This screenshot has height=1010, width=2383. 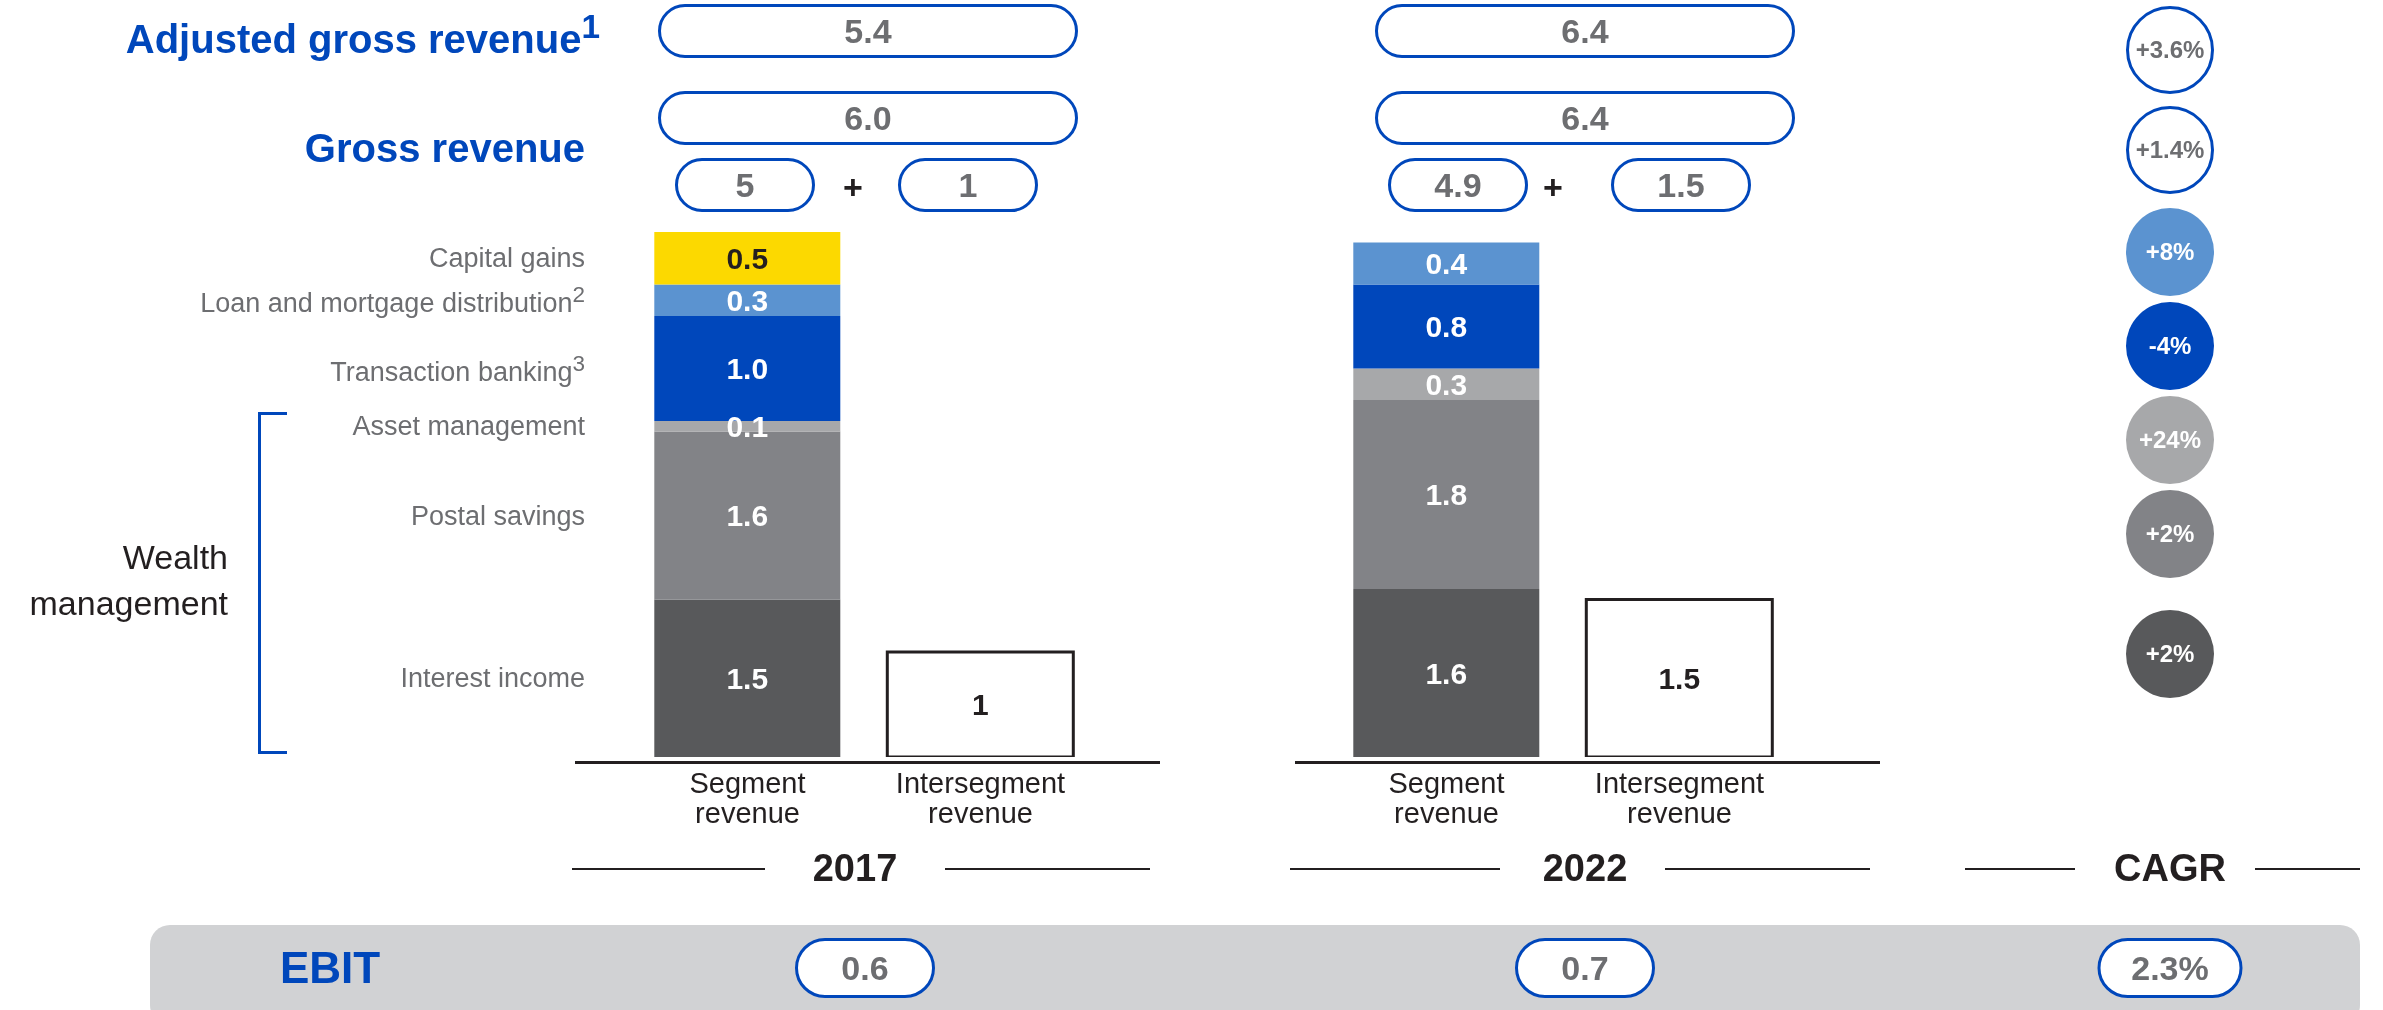 What do you see at coordinates (492, 678) in the screenshot?
I see `text: Interest income` at bounding box center [492, 678].